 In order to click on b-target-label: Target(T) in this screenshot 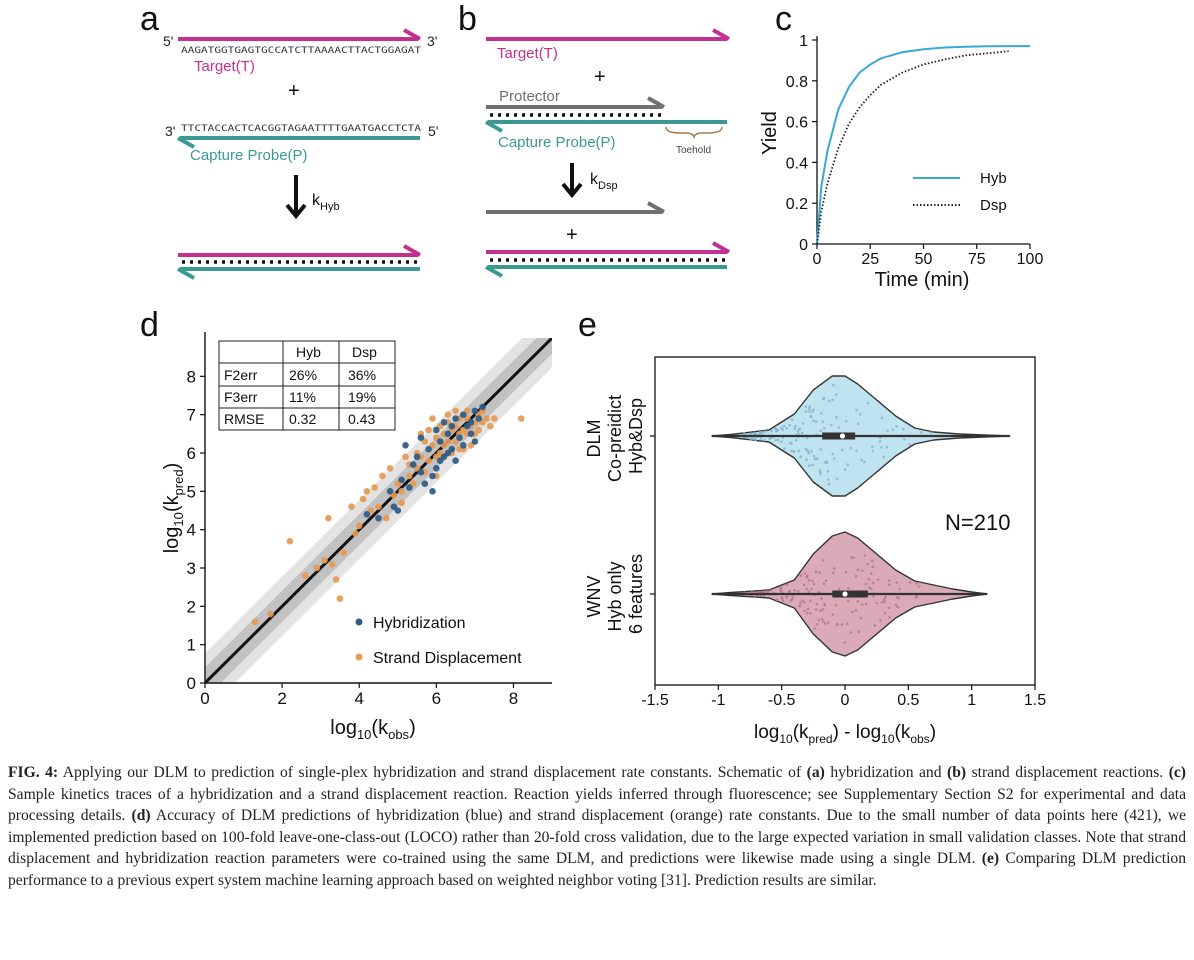, I will do `click(527, 53)`.